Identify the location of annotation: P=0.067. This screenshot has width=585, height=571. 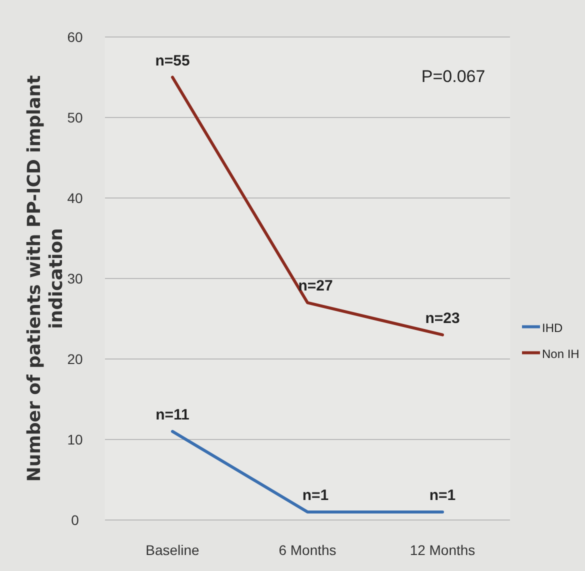
(453, 76).